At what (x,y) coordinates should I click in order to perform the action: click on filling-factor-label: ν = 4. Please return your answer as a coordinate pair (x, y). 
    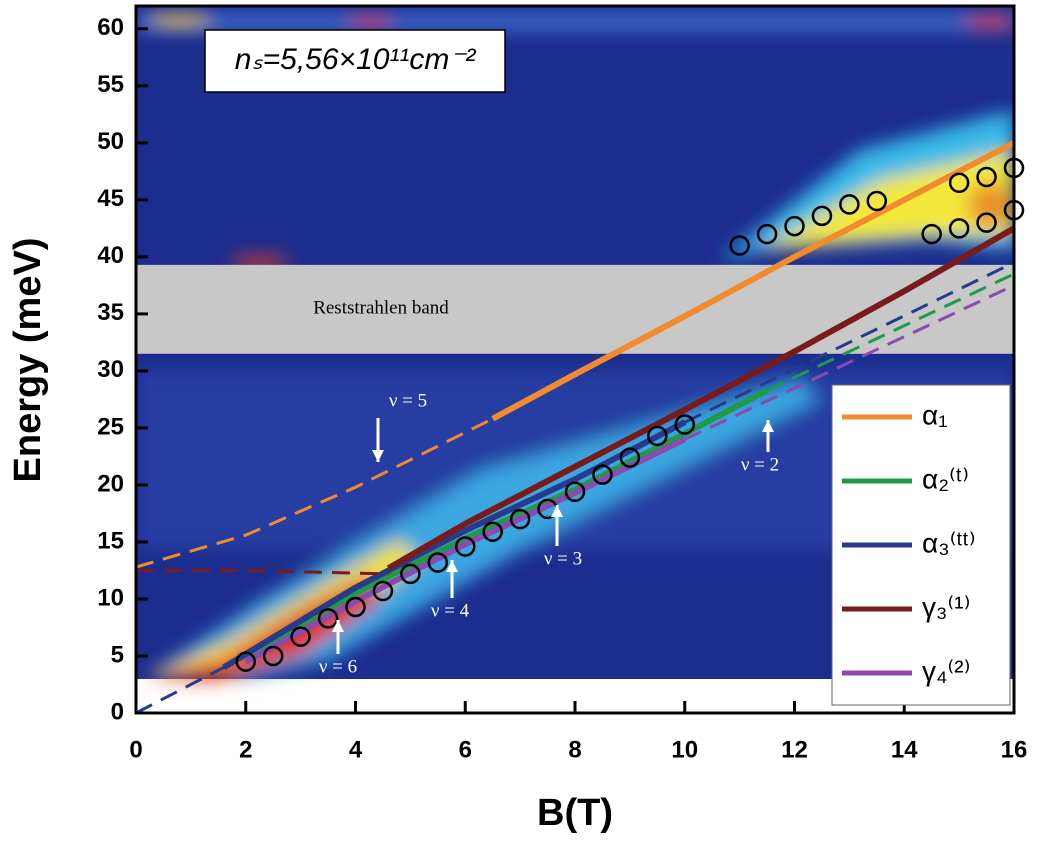
    Looking at the image, I should click on (450, 610).